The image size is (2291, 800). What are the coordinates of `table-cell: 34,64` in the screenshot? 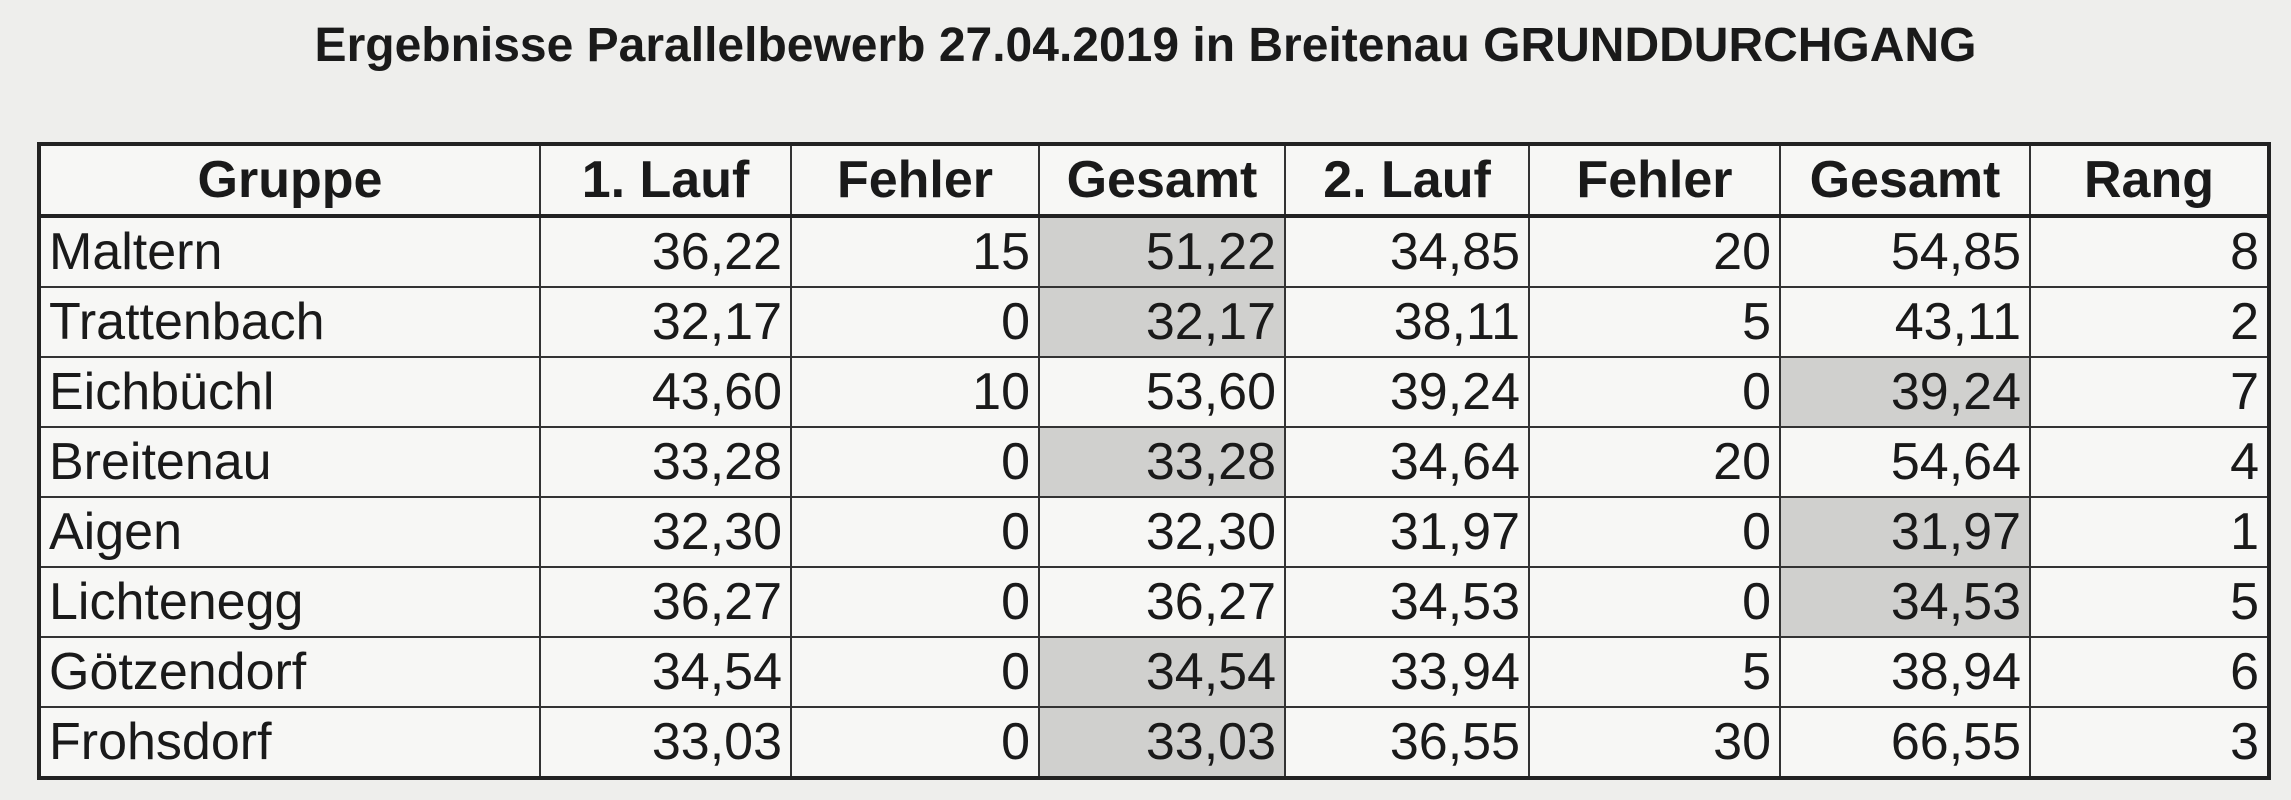 It's located at (1407, 462).